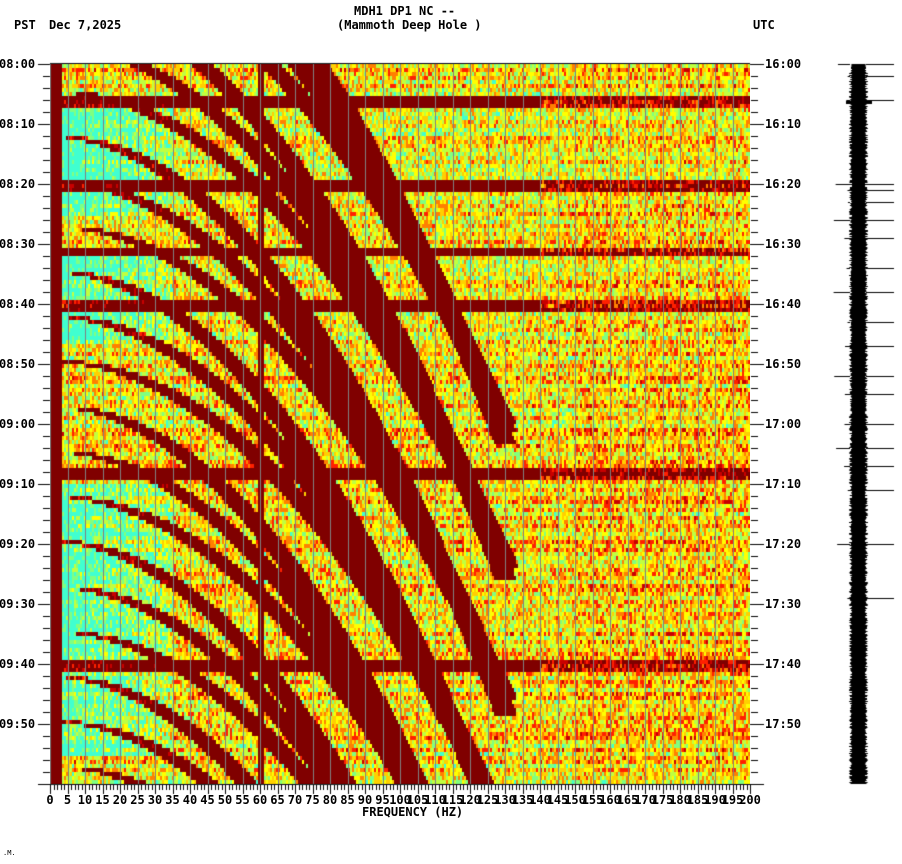 Image resolution: width=902 pixels, height=864 pixels. I want to click on y-tick-left-label: 09:30, so click(18, 604).